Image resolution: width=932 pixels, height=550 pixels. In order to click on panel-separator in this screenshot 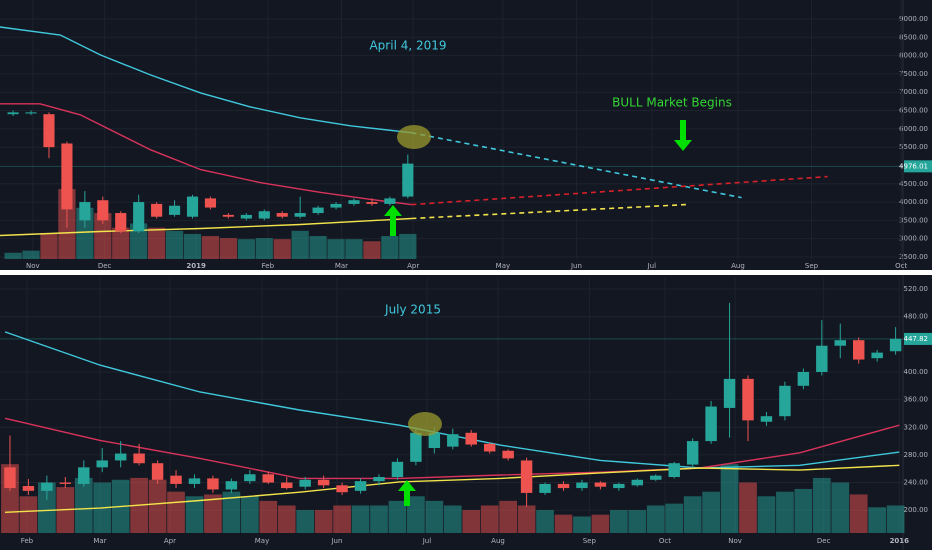, I will do `click(466, 272)`.